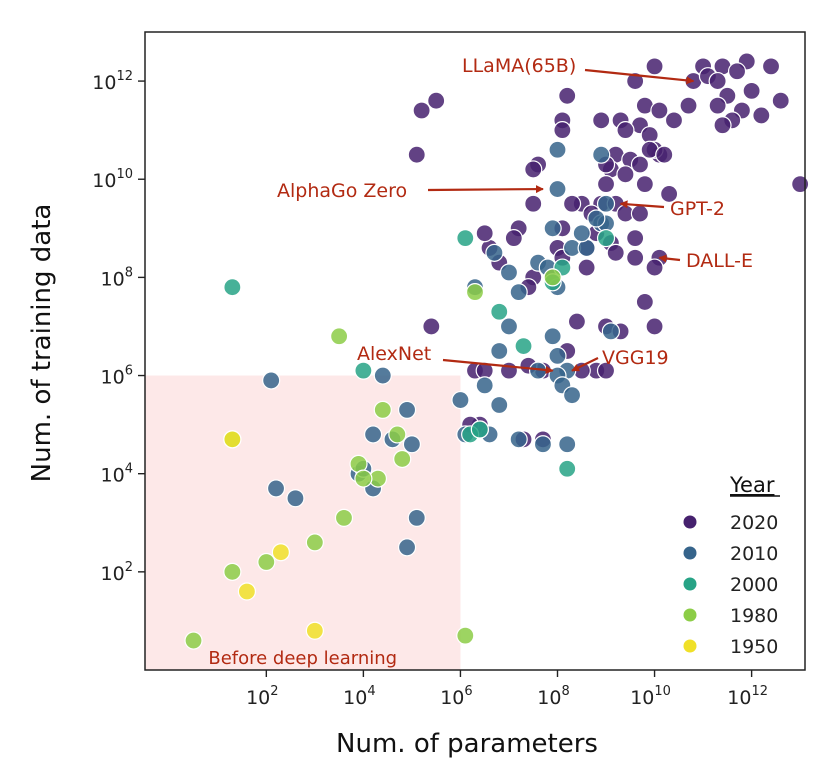  What do you see at coordinates (731, 565) in the screenshot?
I see `legend: Year 2020 2010 2000 1980 1950` at bounding box center [731, 565].